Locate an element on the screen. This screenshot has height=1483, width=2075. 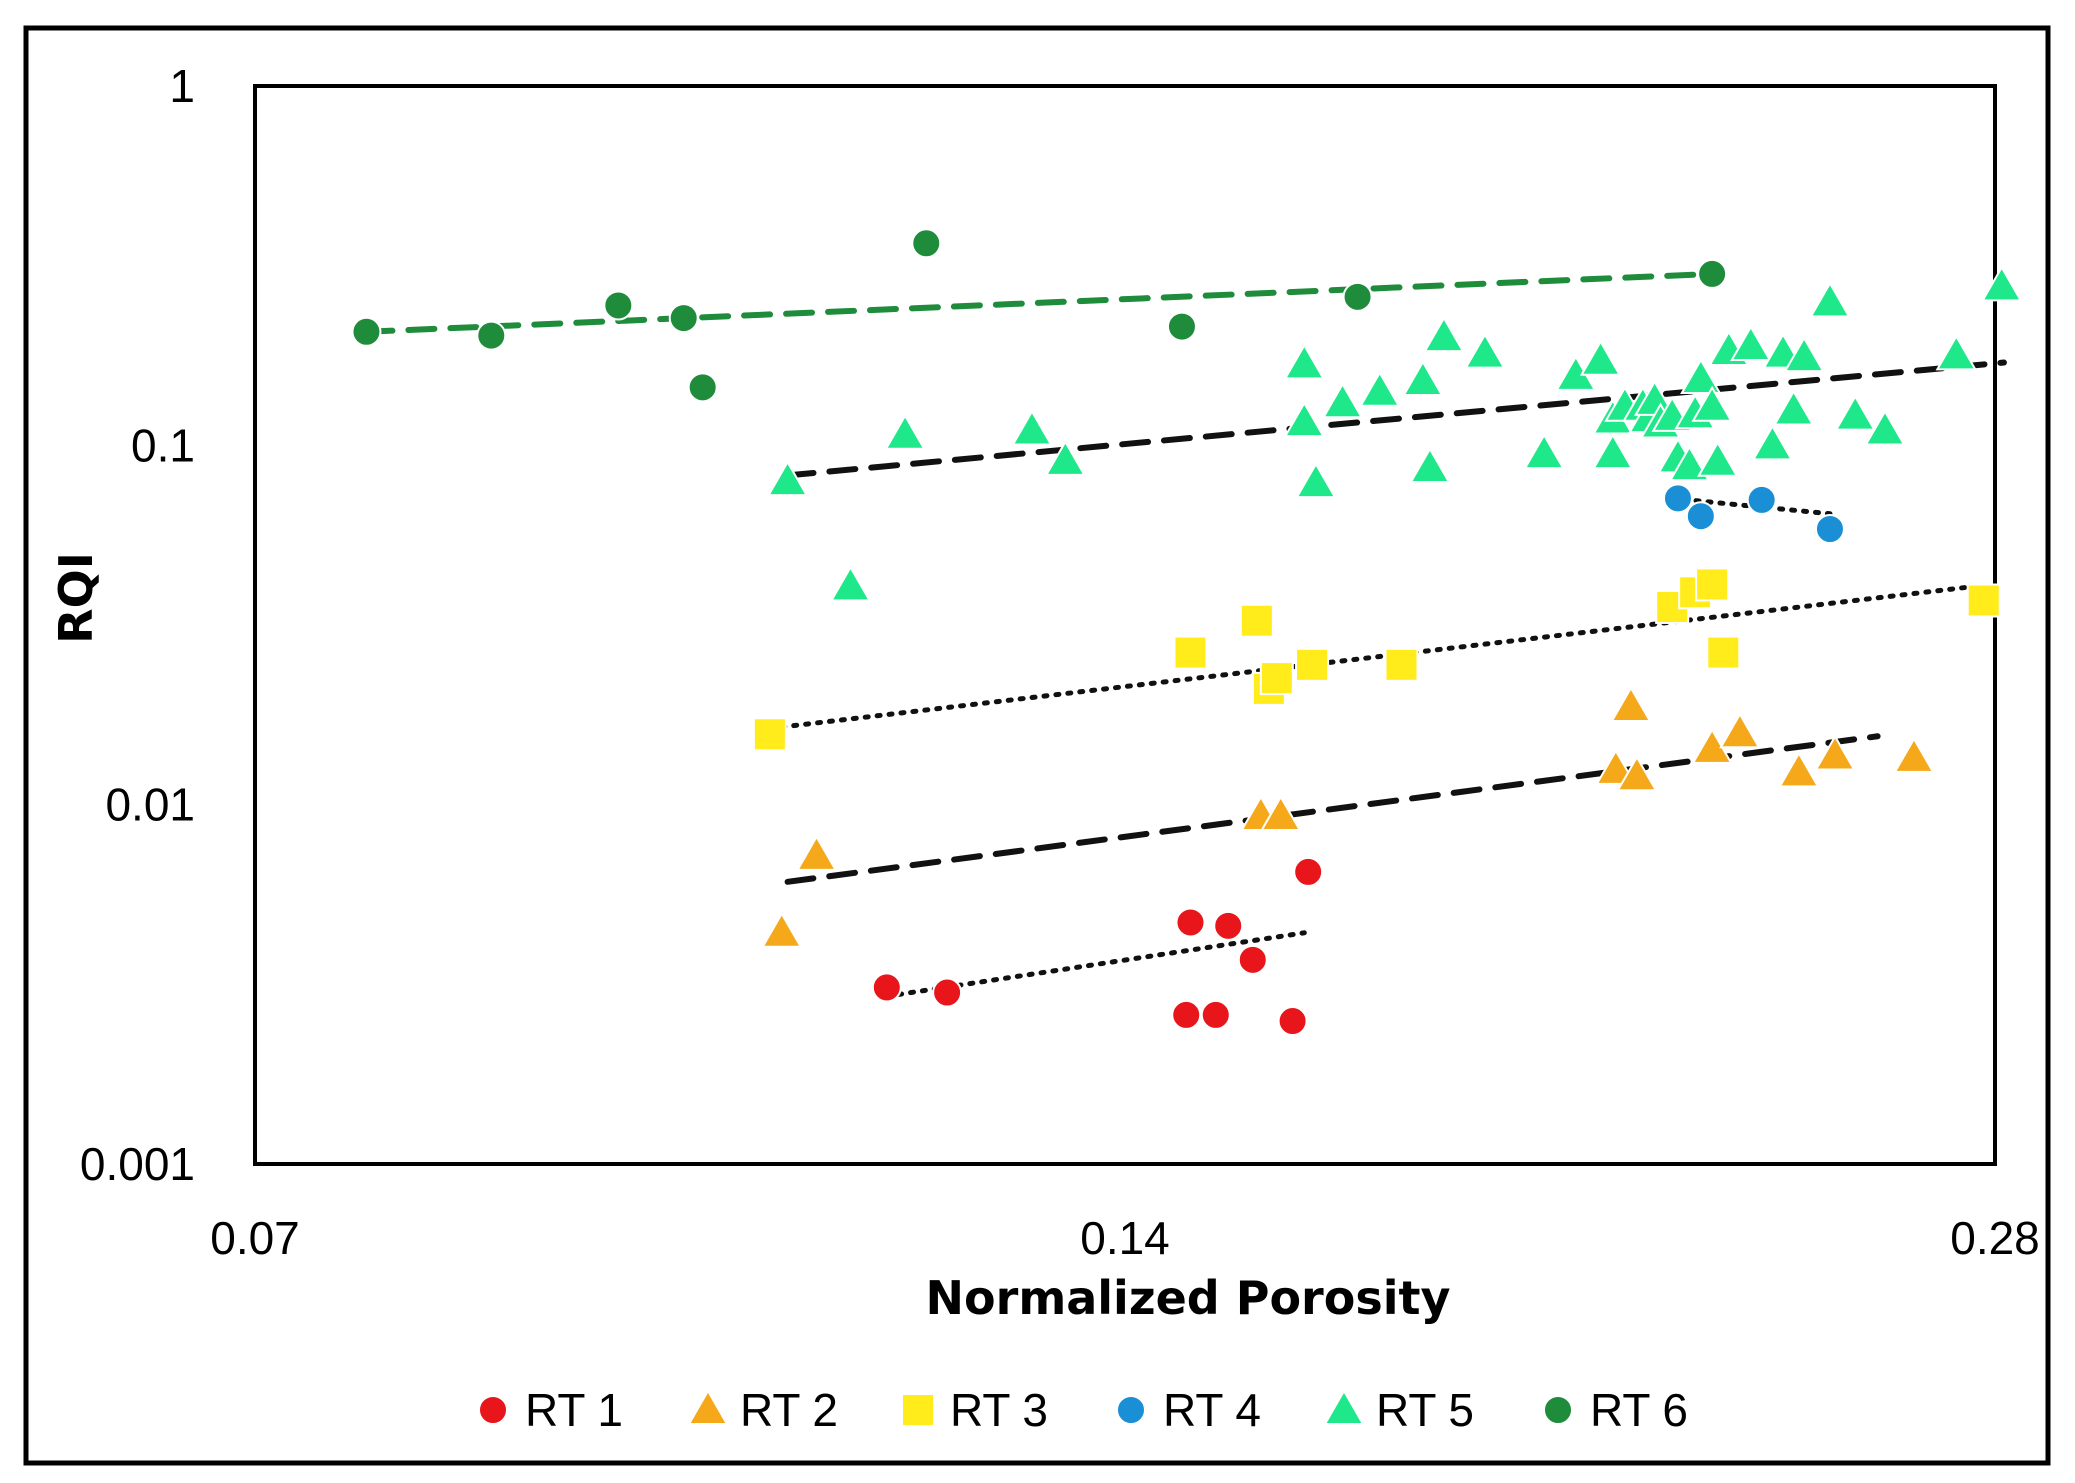
legend: RT 1 RT 2 RT 3 RT 4 RT 5 RT 6 is located at coordinates (1083, 1410).